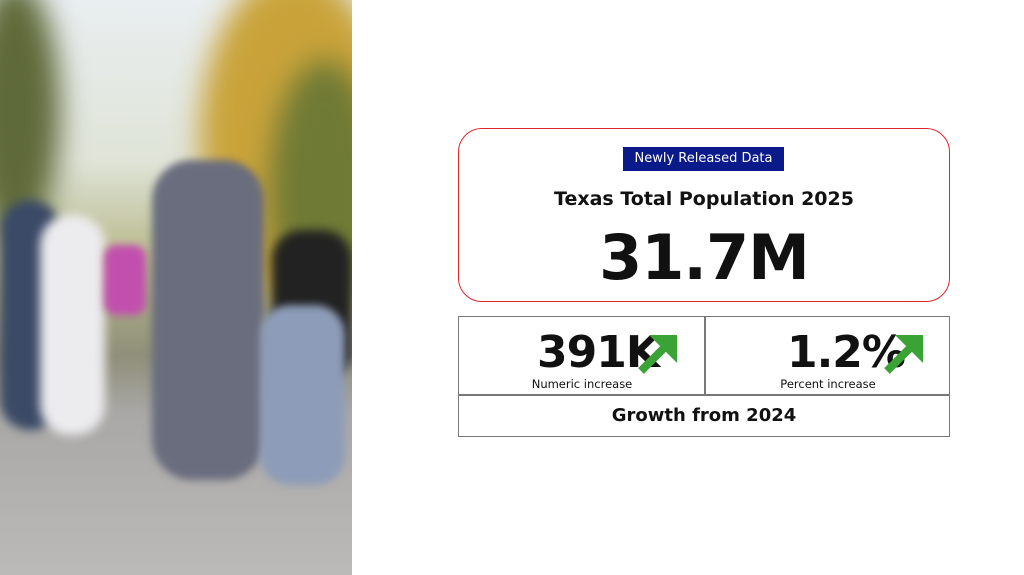 The image size is (1024, 575). What do you see at coordinates (703, 159) in the screenshot?
I see `badge: Newly Released Data` at bounding box center [703, 159].